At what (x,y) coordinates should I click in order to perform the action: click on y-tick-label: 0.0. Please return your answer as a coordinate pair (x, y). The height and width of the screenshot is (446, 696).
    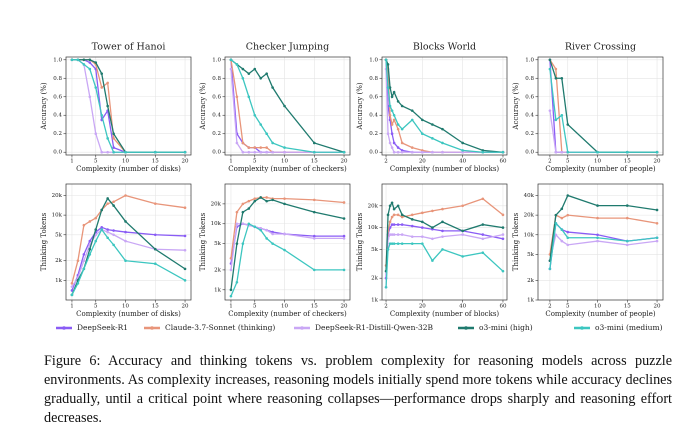
    Looking at the image, I should click on (57, 153).